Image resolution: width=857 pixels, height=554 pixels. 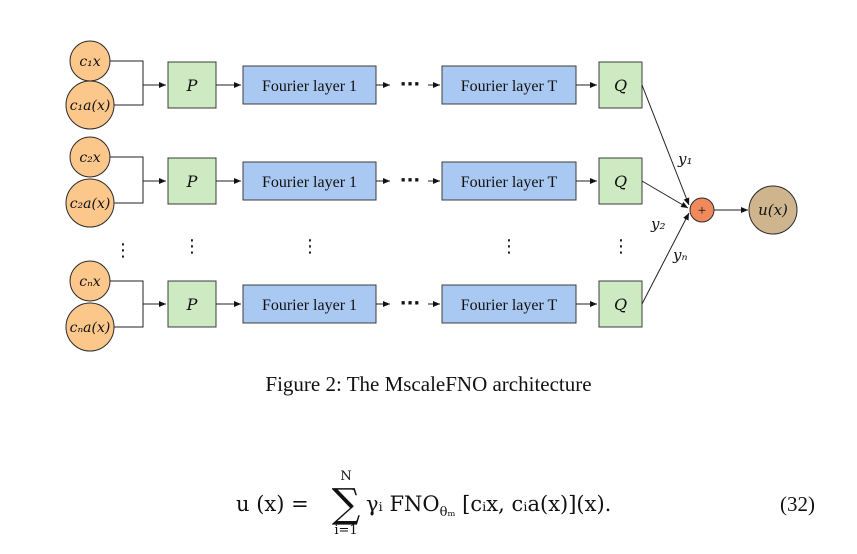 I want to click on output-node, so click(x=773, y=210).